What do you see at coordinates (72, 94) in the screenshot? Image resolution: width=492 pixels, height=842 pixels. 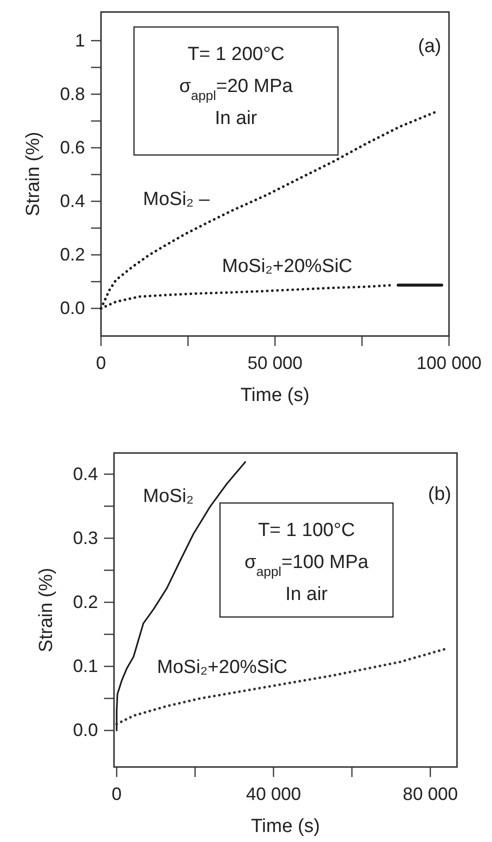 I see `y-tick-label: 0.8` at bounding box center [72, 94].